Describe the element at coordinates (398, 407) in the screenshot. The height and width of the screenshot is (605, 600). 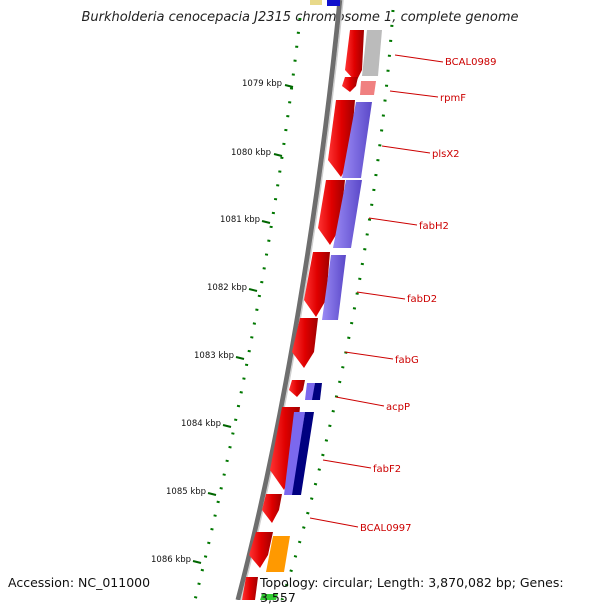
I see `gene-label: acpP` at that location.